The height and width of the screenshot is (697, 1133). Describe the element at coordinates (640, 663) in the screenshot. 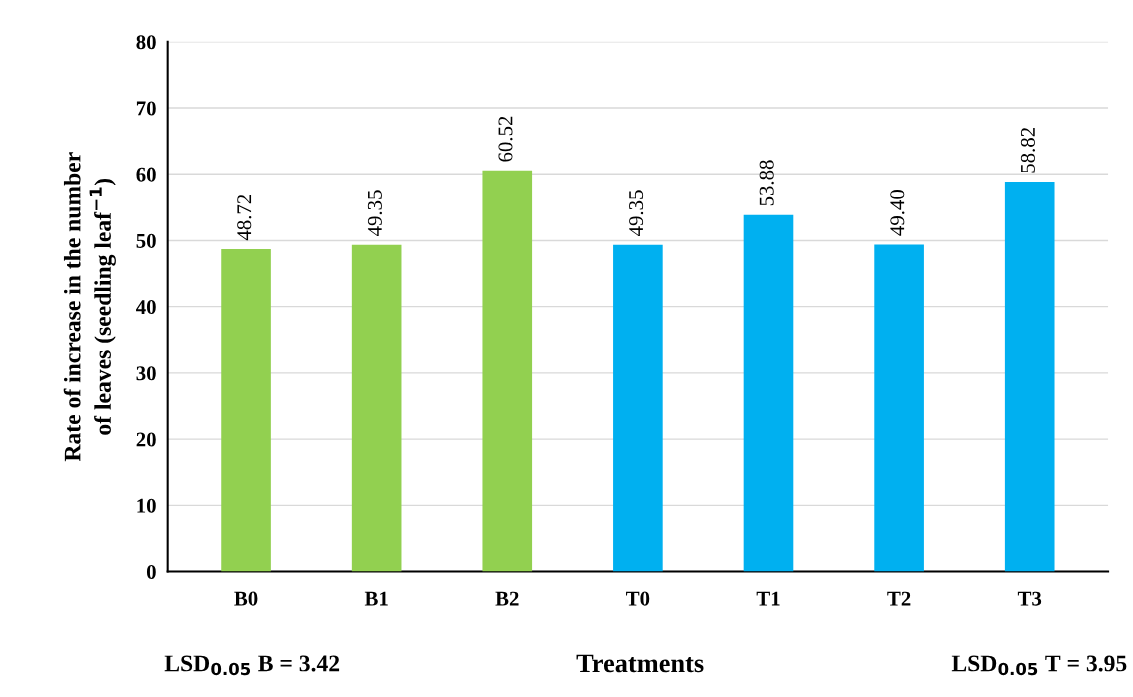

I see `x-axis-title: Treatments` at that location.